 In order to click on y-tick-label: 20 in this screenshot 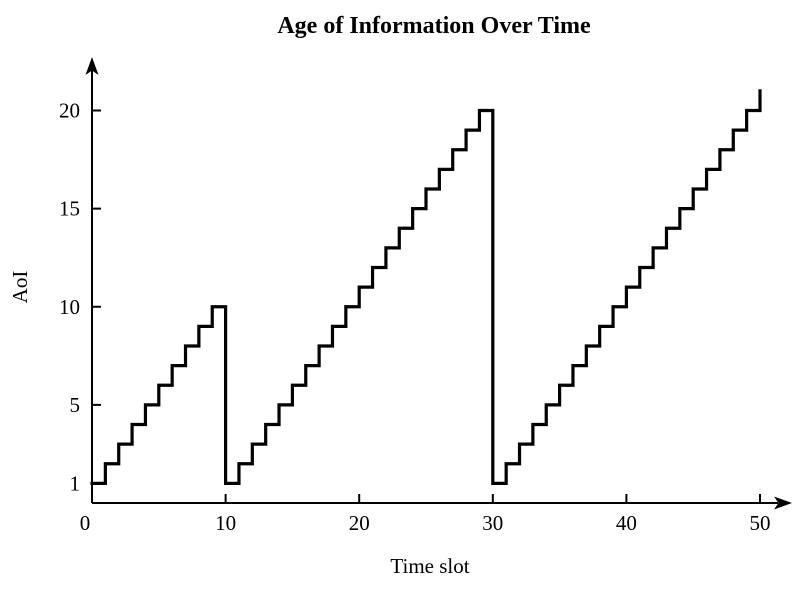, I will do `click(69, 111)`.